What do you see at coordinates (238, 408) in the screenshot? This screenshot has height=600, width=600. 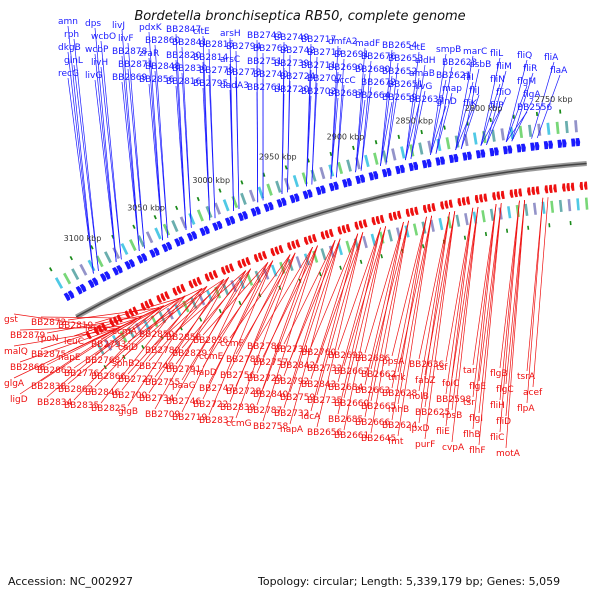 I see `reverse-gene-label: BB2839` at bounding box center [238, 408].